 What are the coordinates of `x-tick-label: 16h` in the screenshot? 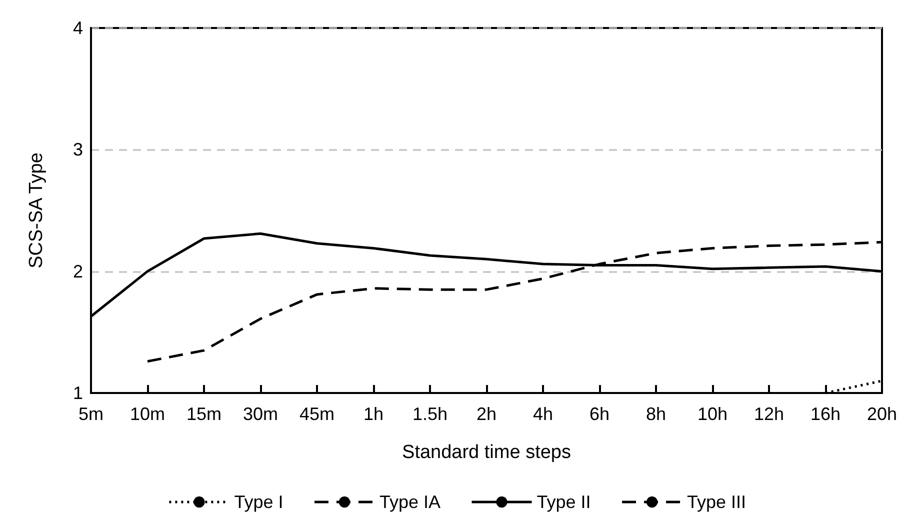 It's located at (825, 414).